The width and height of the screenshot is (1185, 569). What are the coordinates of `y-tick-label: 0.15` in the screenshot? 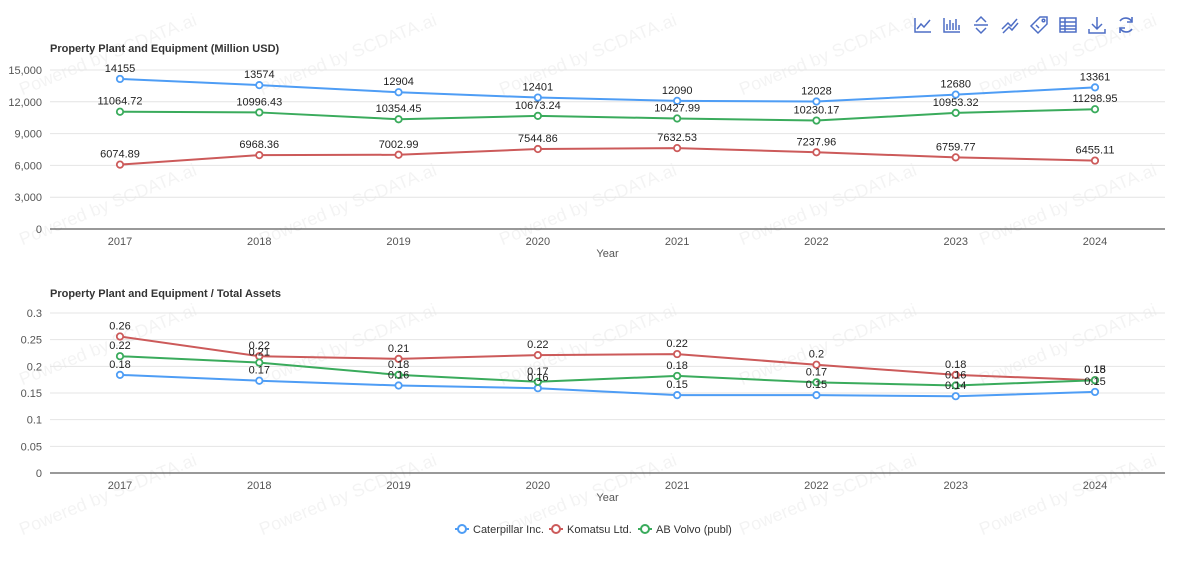 It's located at (31, 394).